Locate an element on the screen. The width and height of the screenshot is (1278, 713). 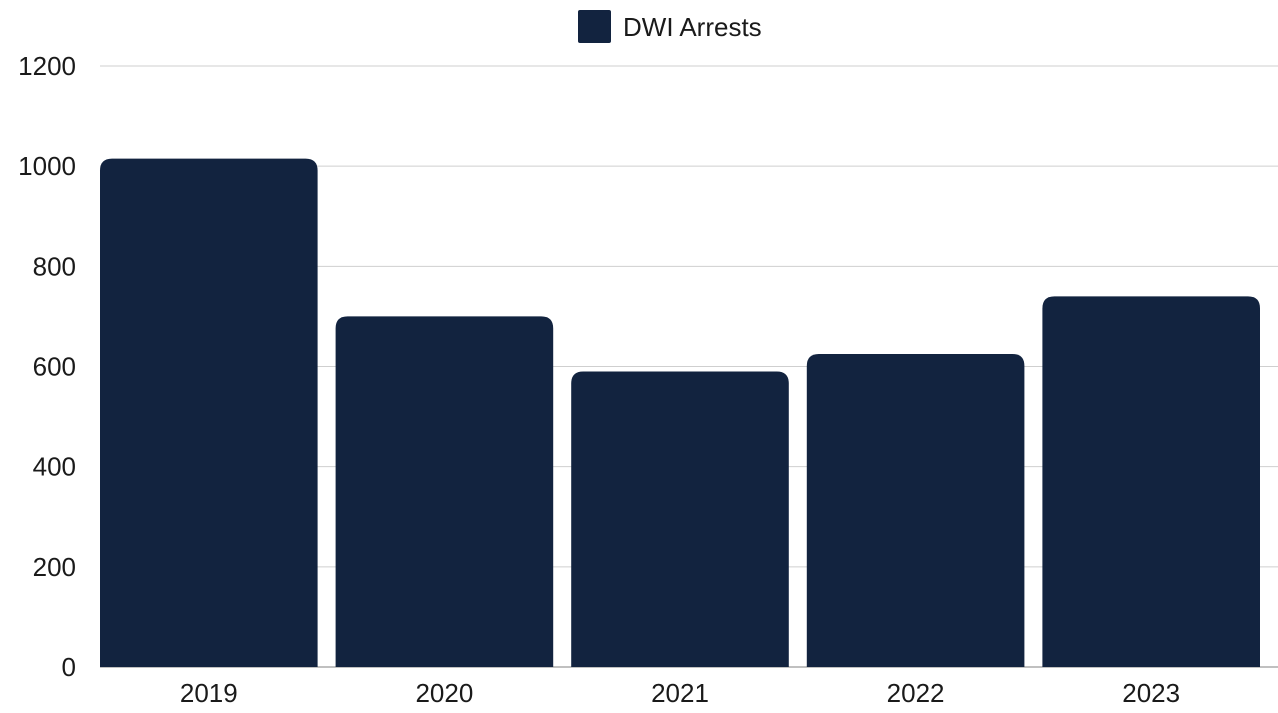
x-axis-tick-labels: 2019 2020 2021 2022 2023 is located at coordinates (680, 693).